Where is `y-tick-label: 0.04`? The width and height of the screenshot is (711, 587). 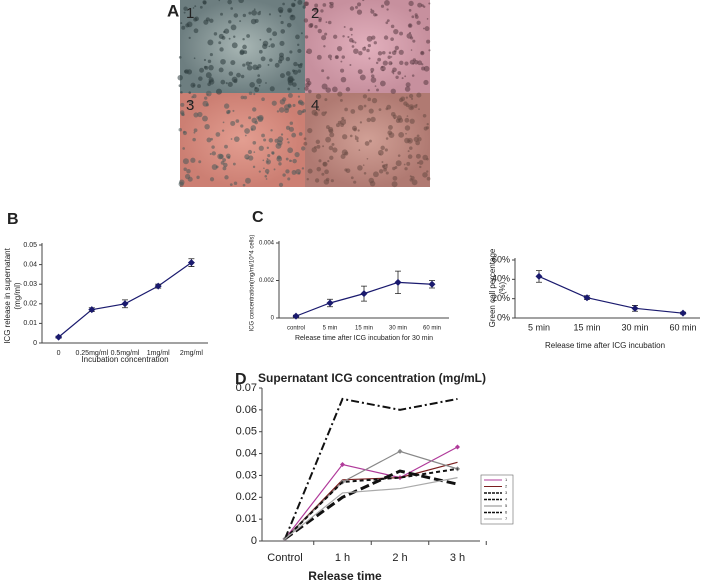
y-tick-label: 0.04 is located at coordinates (246, 453).